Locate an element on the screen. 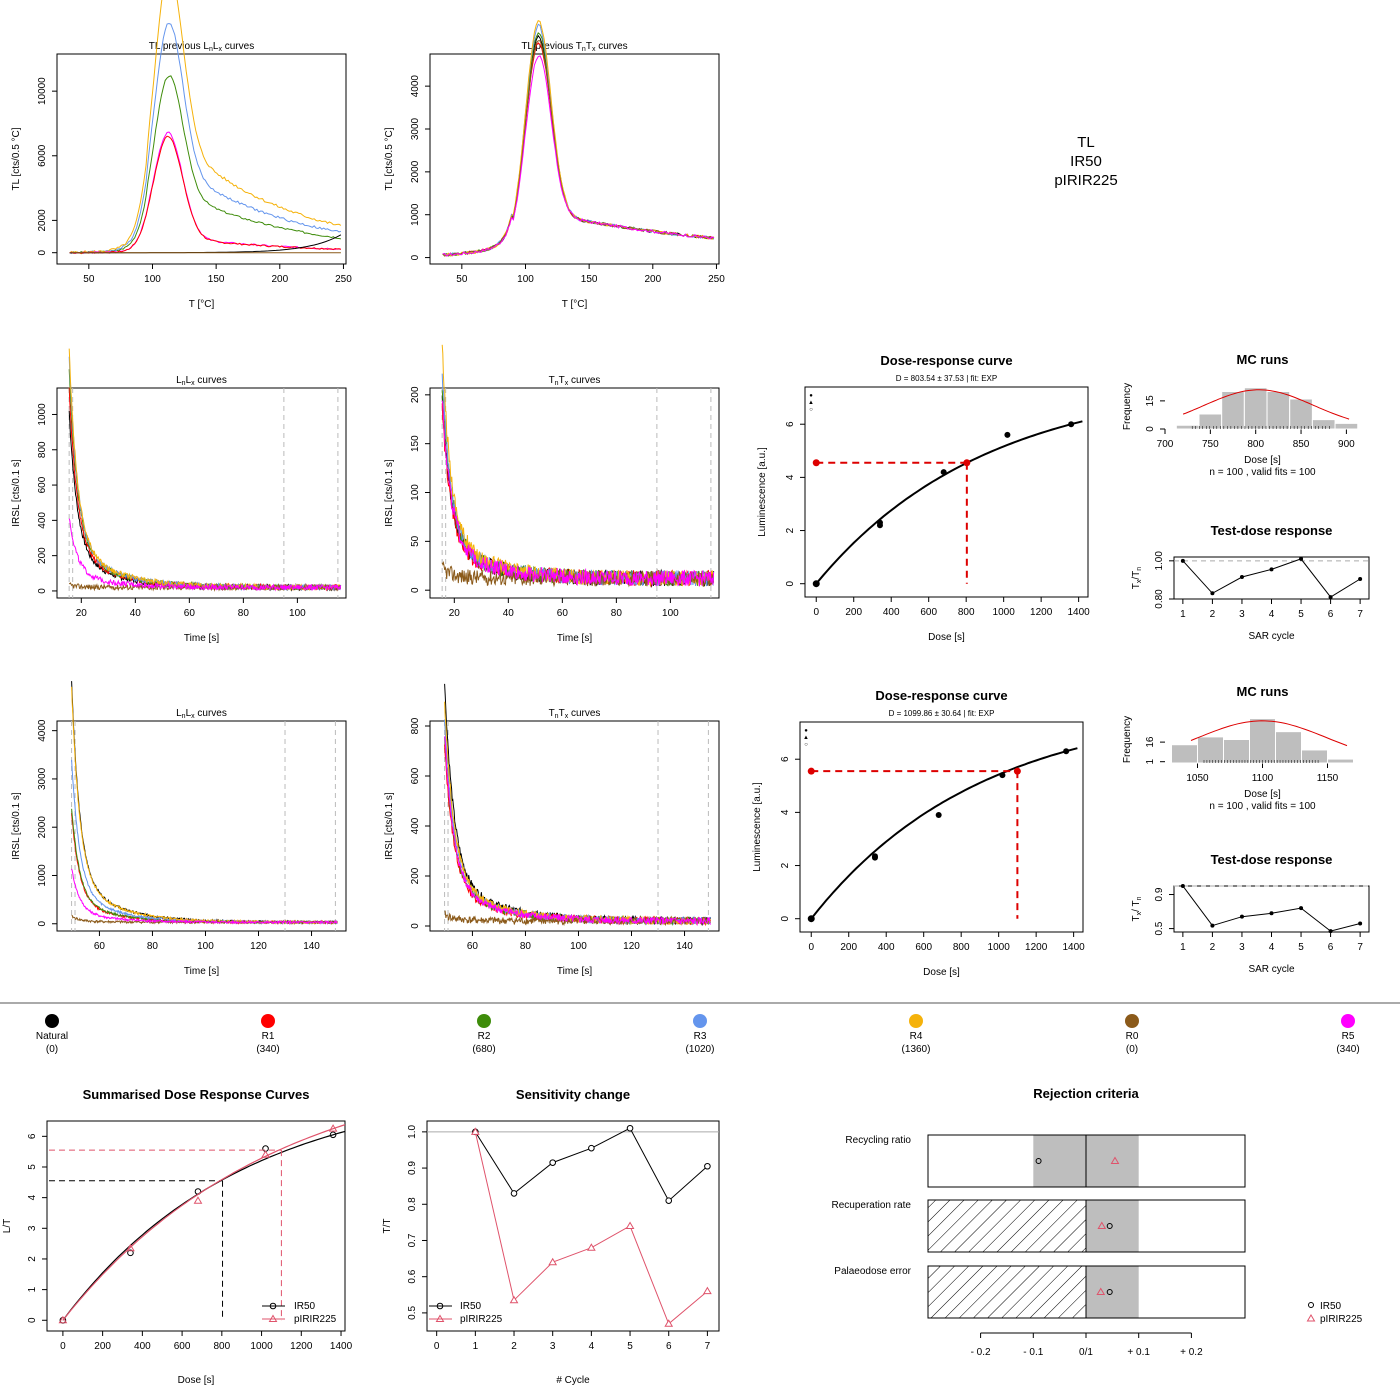 Image resolution: width=1400 pixels, height=1400 pixels. y-tick-label: 200 is located at coordinates (415, 394).